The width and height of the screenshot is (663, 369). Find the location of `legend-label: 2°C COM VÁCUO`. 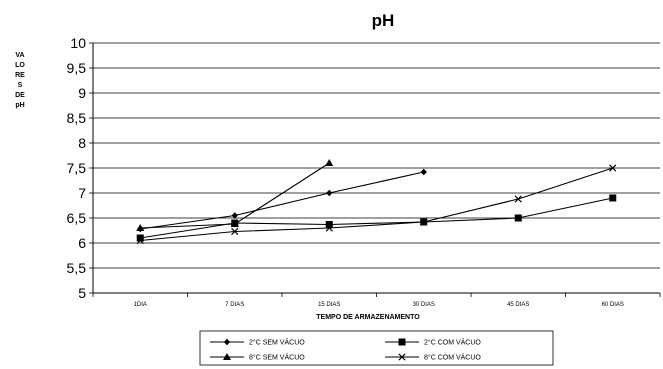

legend-label: 2°C COM VÁCUO is located at coordinates (452, 342).